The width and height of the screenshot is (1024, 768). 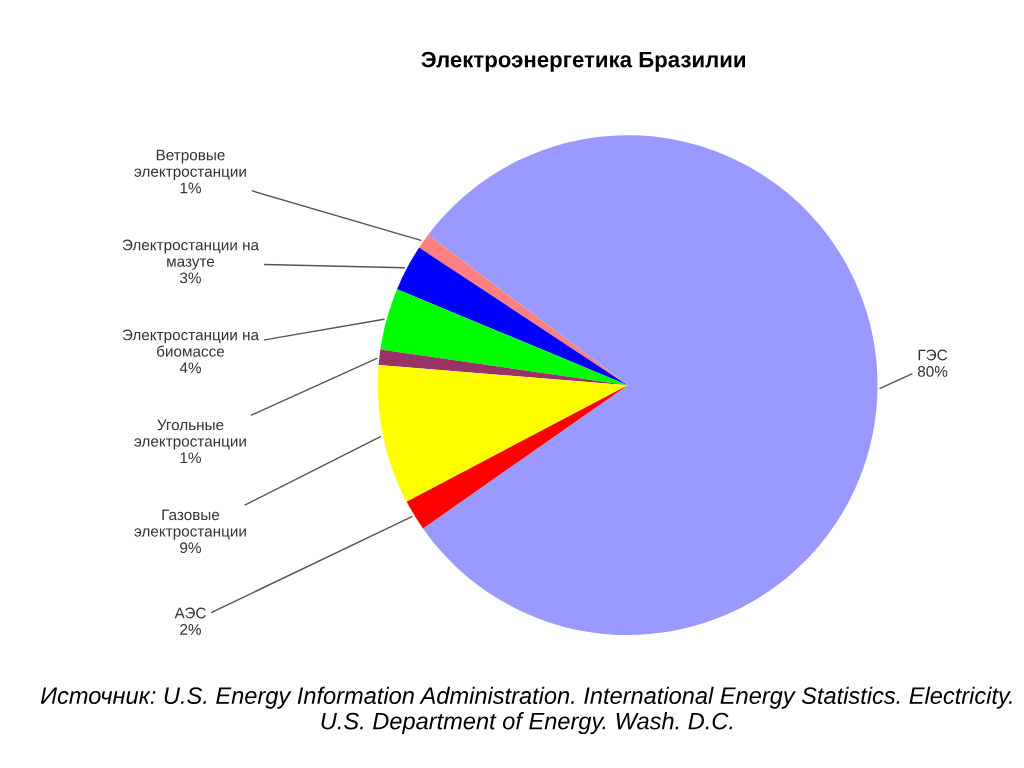 What do you see at coordinates (191, 343) in the screenshot?
I see `slice-label: Электростанции на биомассе` at bounding box center [191, 343].